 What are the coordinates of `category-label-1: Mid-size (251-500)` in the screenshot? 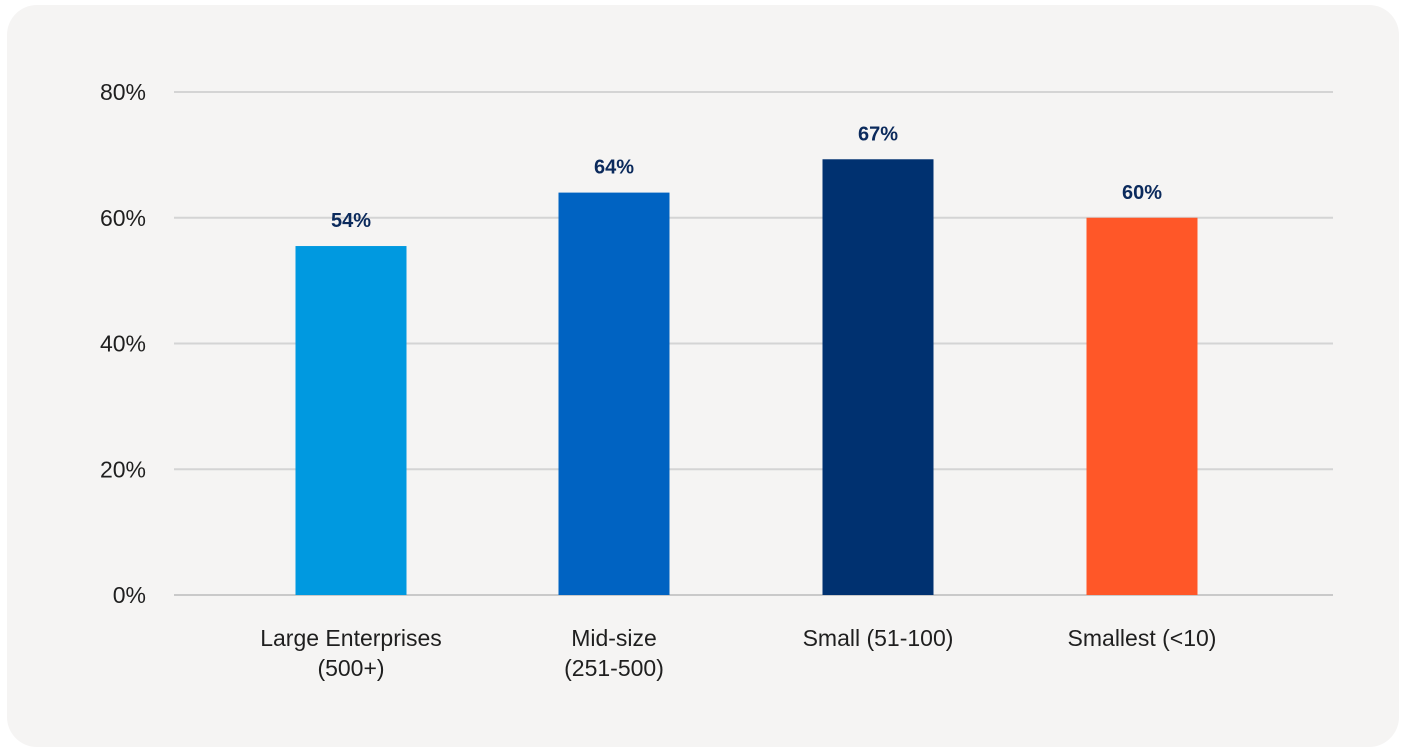 It's located at (614, 653).